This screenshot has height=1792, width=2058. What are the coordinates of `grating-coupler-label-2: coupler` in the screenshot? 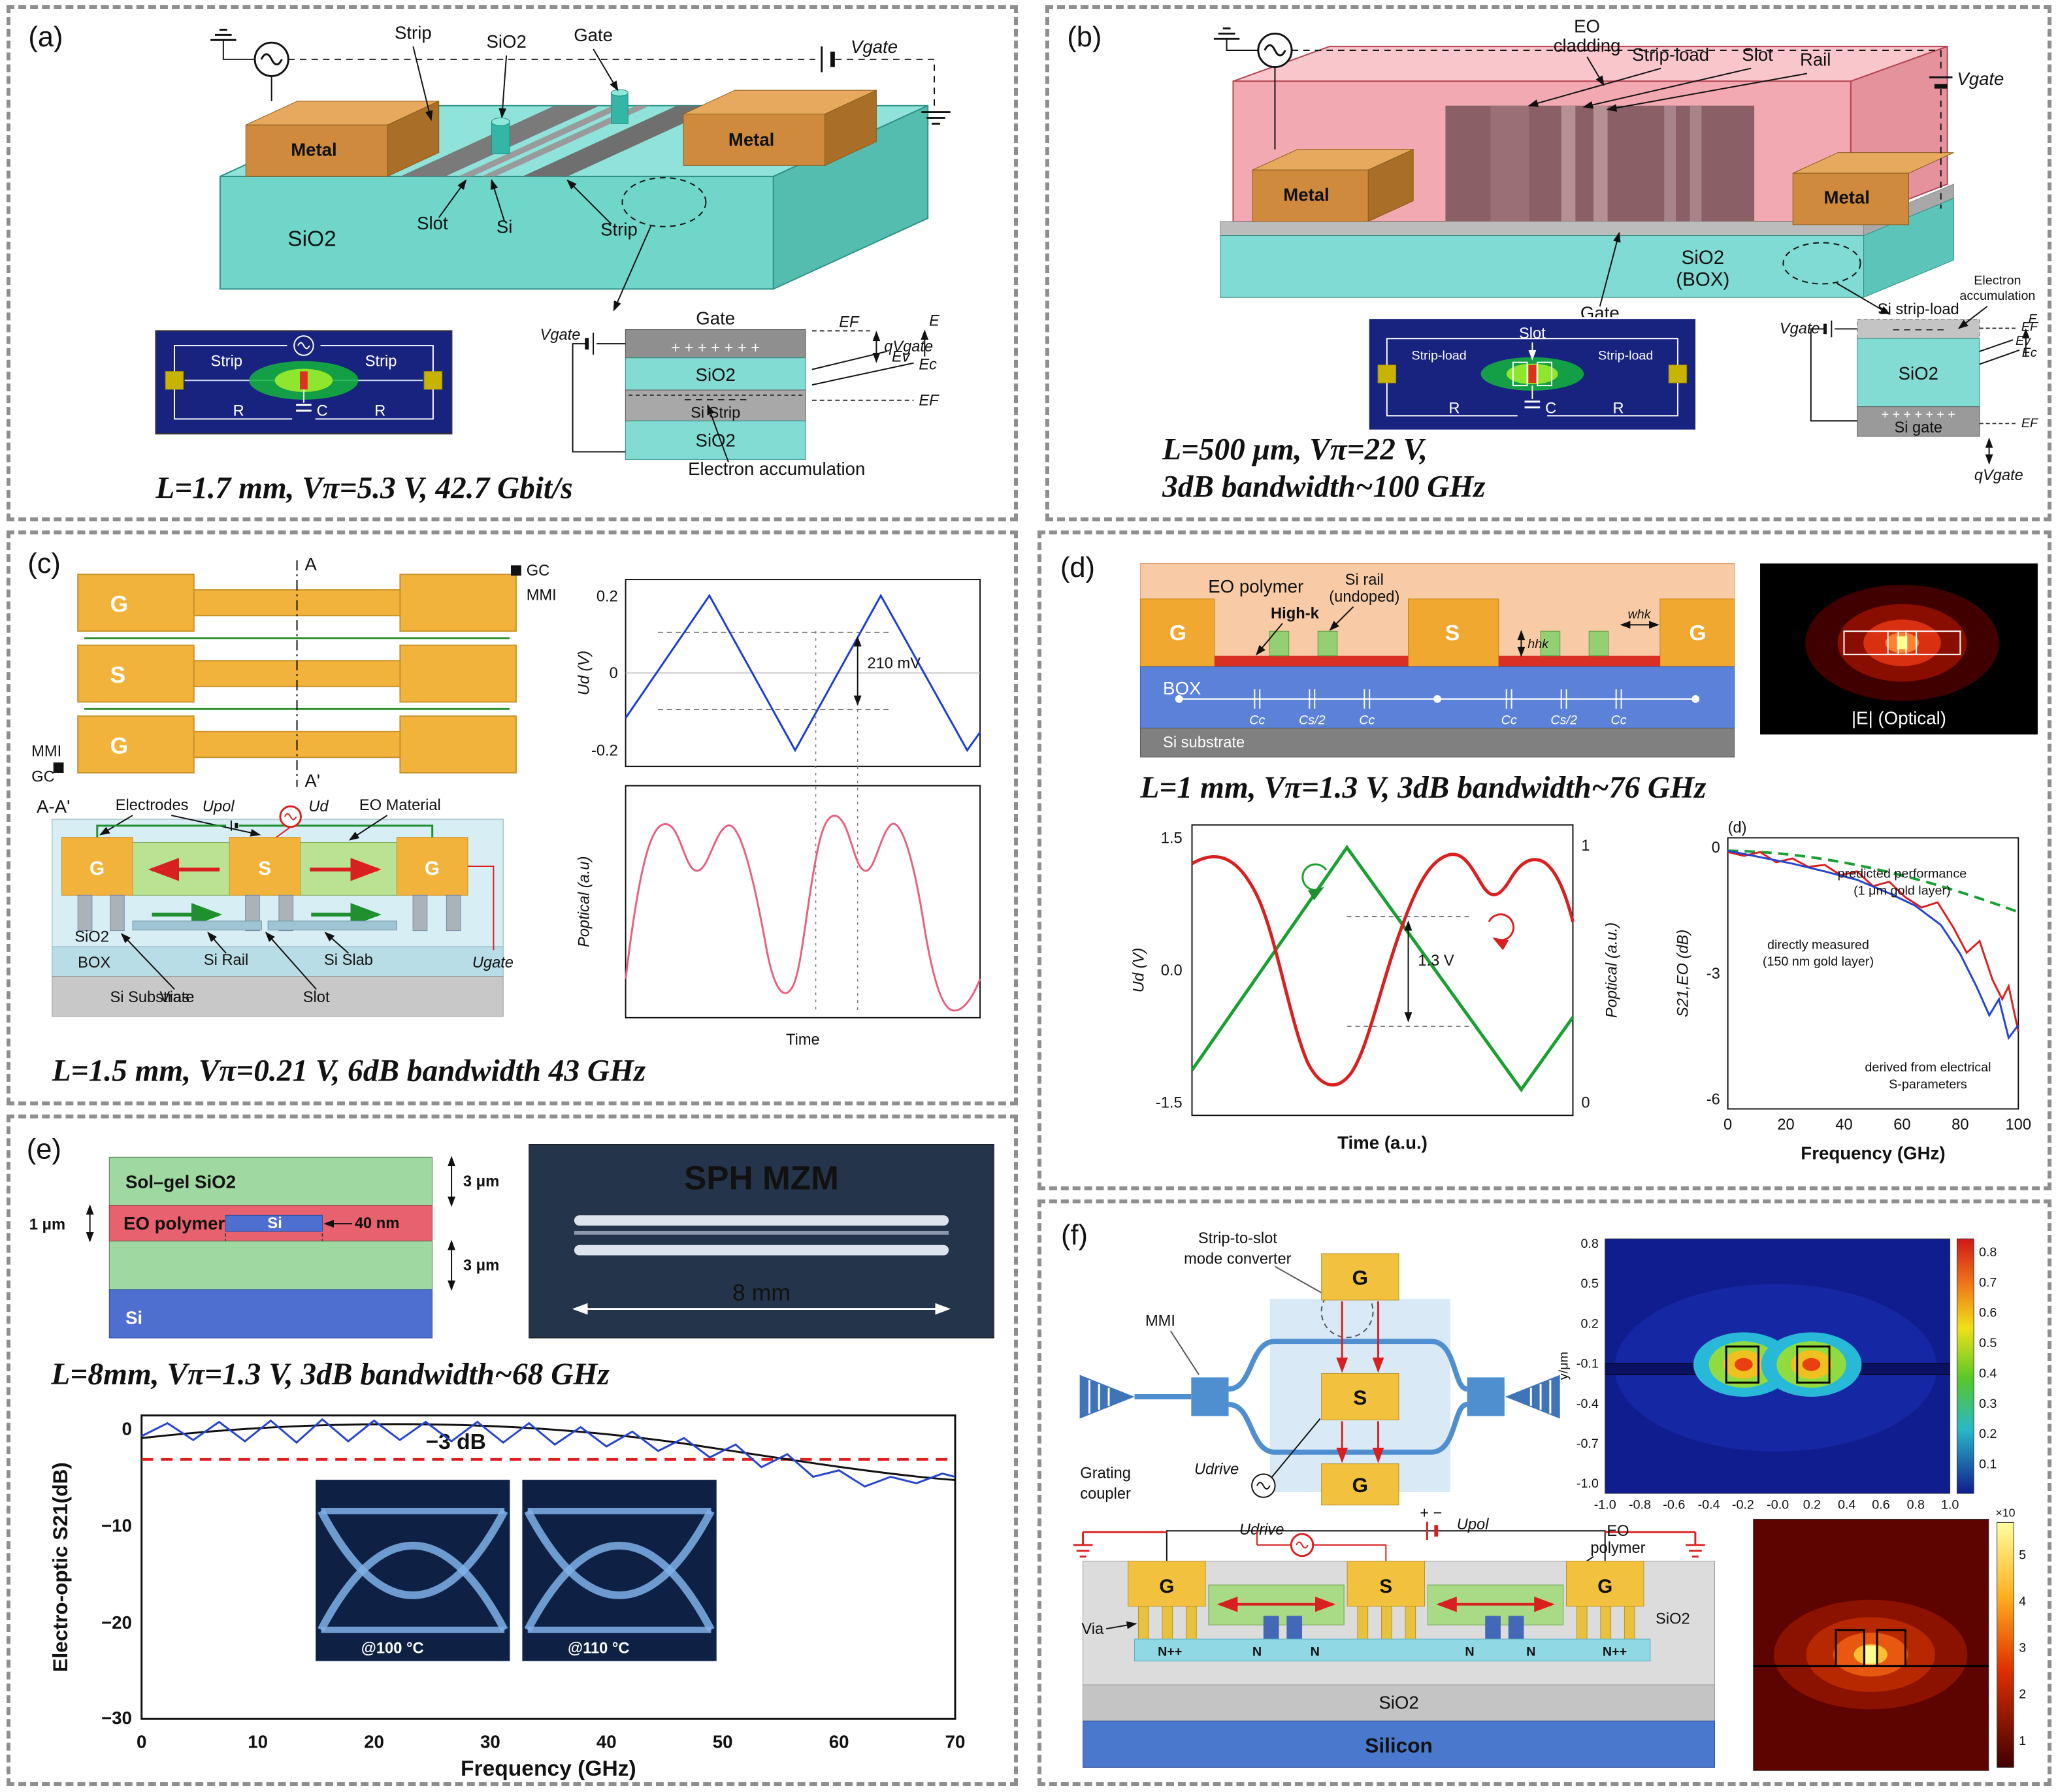 It's located at (1105, 1494).